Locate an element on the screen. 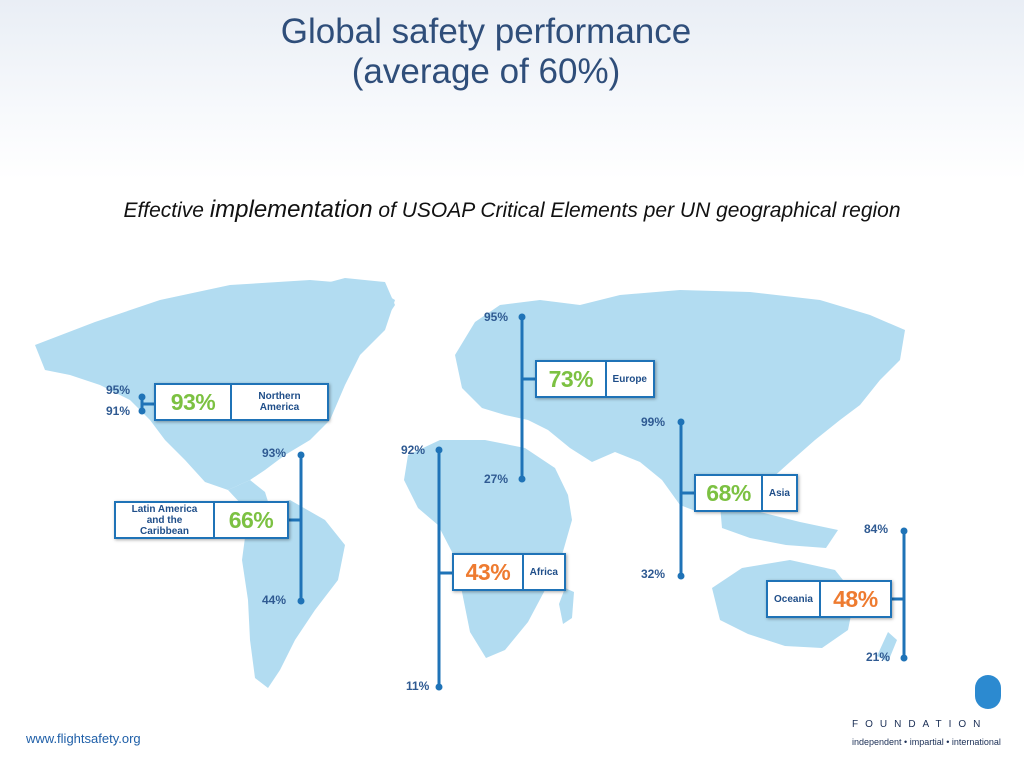 The height and width of the screenshot is (768, 1024). footer-url: www.flightsafety.org is located at coordinates (83, 738).